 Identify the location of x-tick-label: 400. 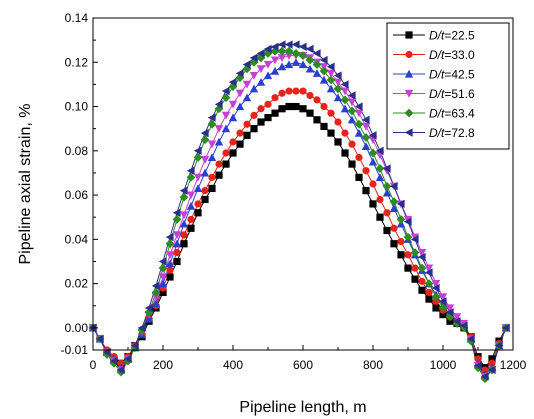
(233, 365).